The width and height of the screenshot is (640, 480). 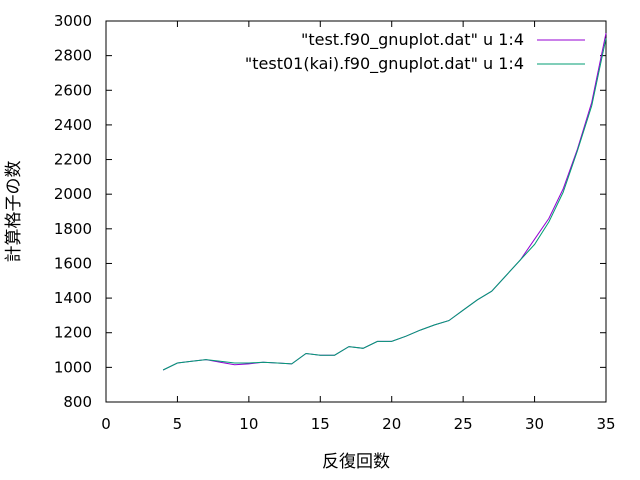 I want to click on x-tick-label: 30, so click(x=534, y=424).